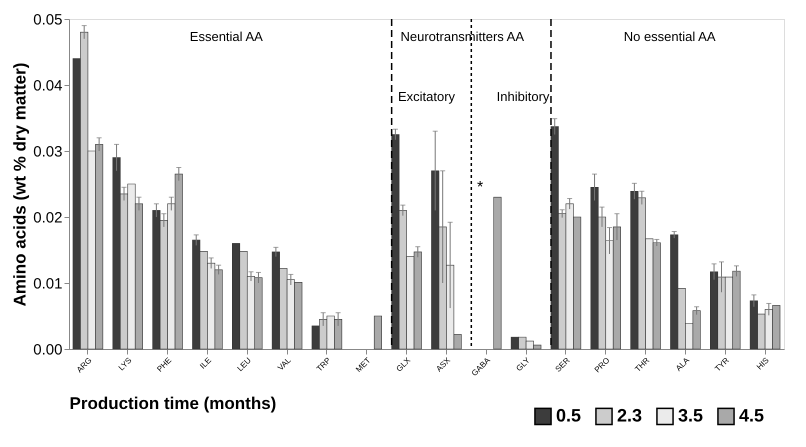 This screenshot has width=806, height=447. Describe the element at coordinates (683, 364) in the screenshot. I see `x-tick-label: ALA` at that location.